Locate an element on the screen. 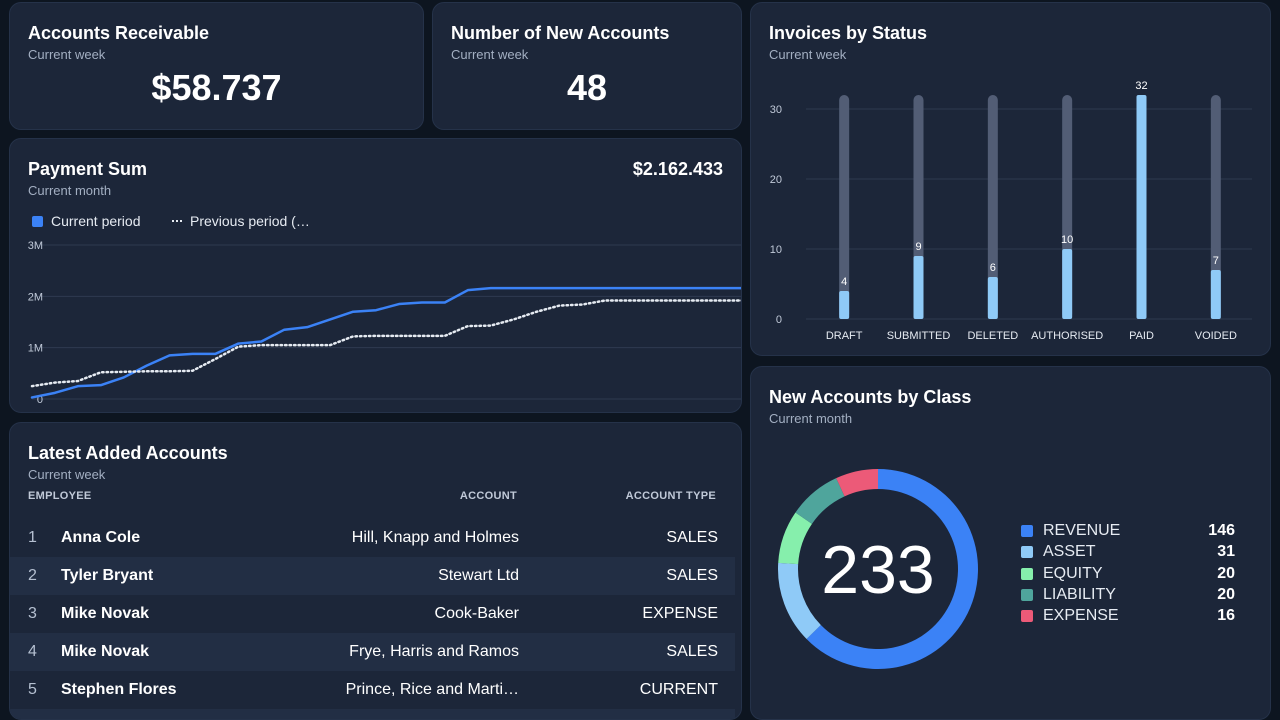 This screenshot has width=1280, height=720. legend-current-label: Current period is located at coordinates (96, 221).